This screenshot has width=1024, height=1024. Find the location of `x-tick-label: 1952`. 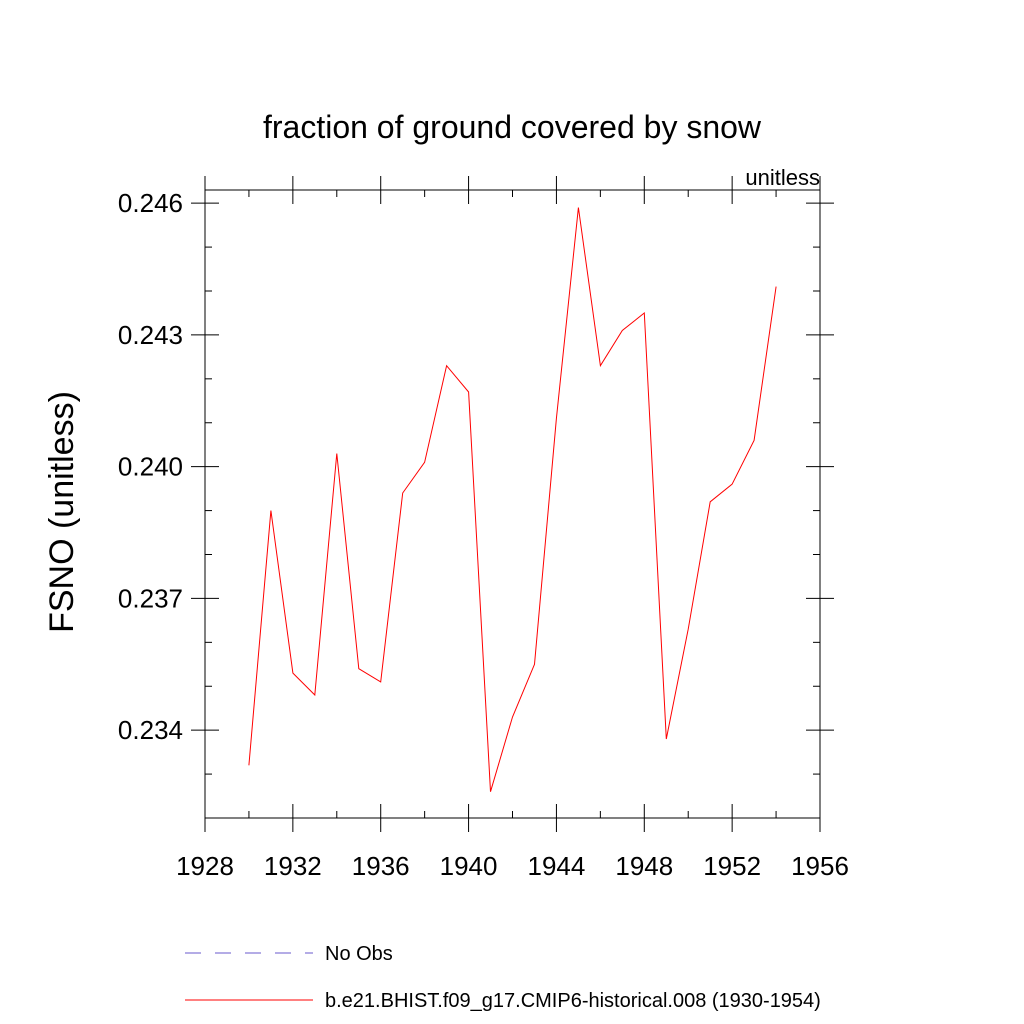

x-tick-label: 1952 is located at coordinates (732, 866).